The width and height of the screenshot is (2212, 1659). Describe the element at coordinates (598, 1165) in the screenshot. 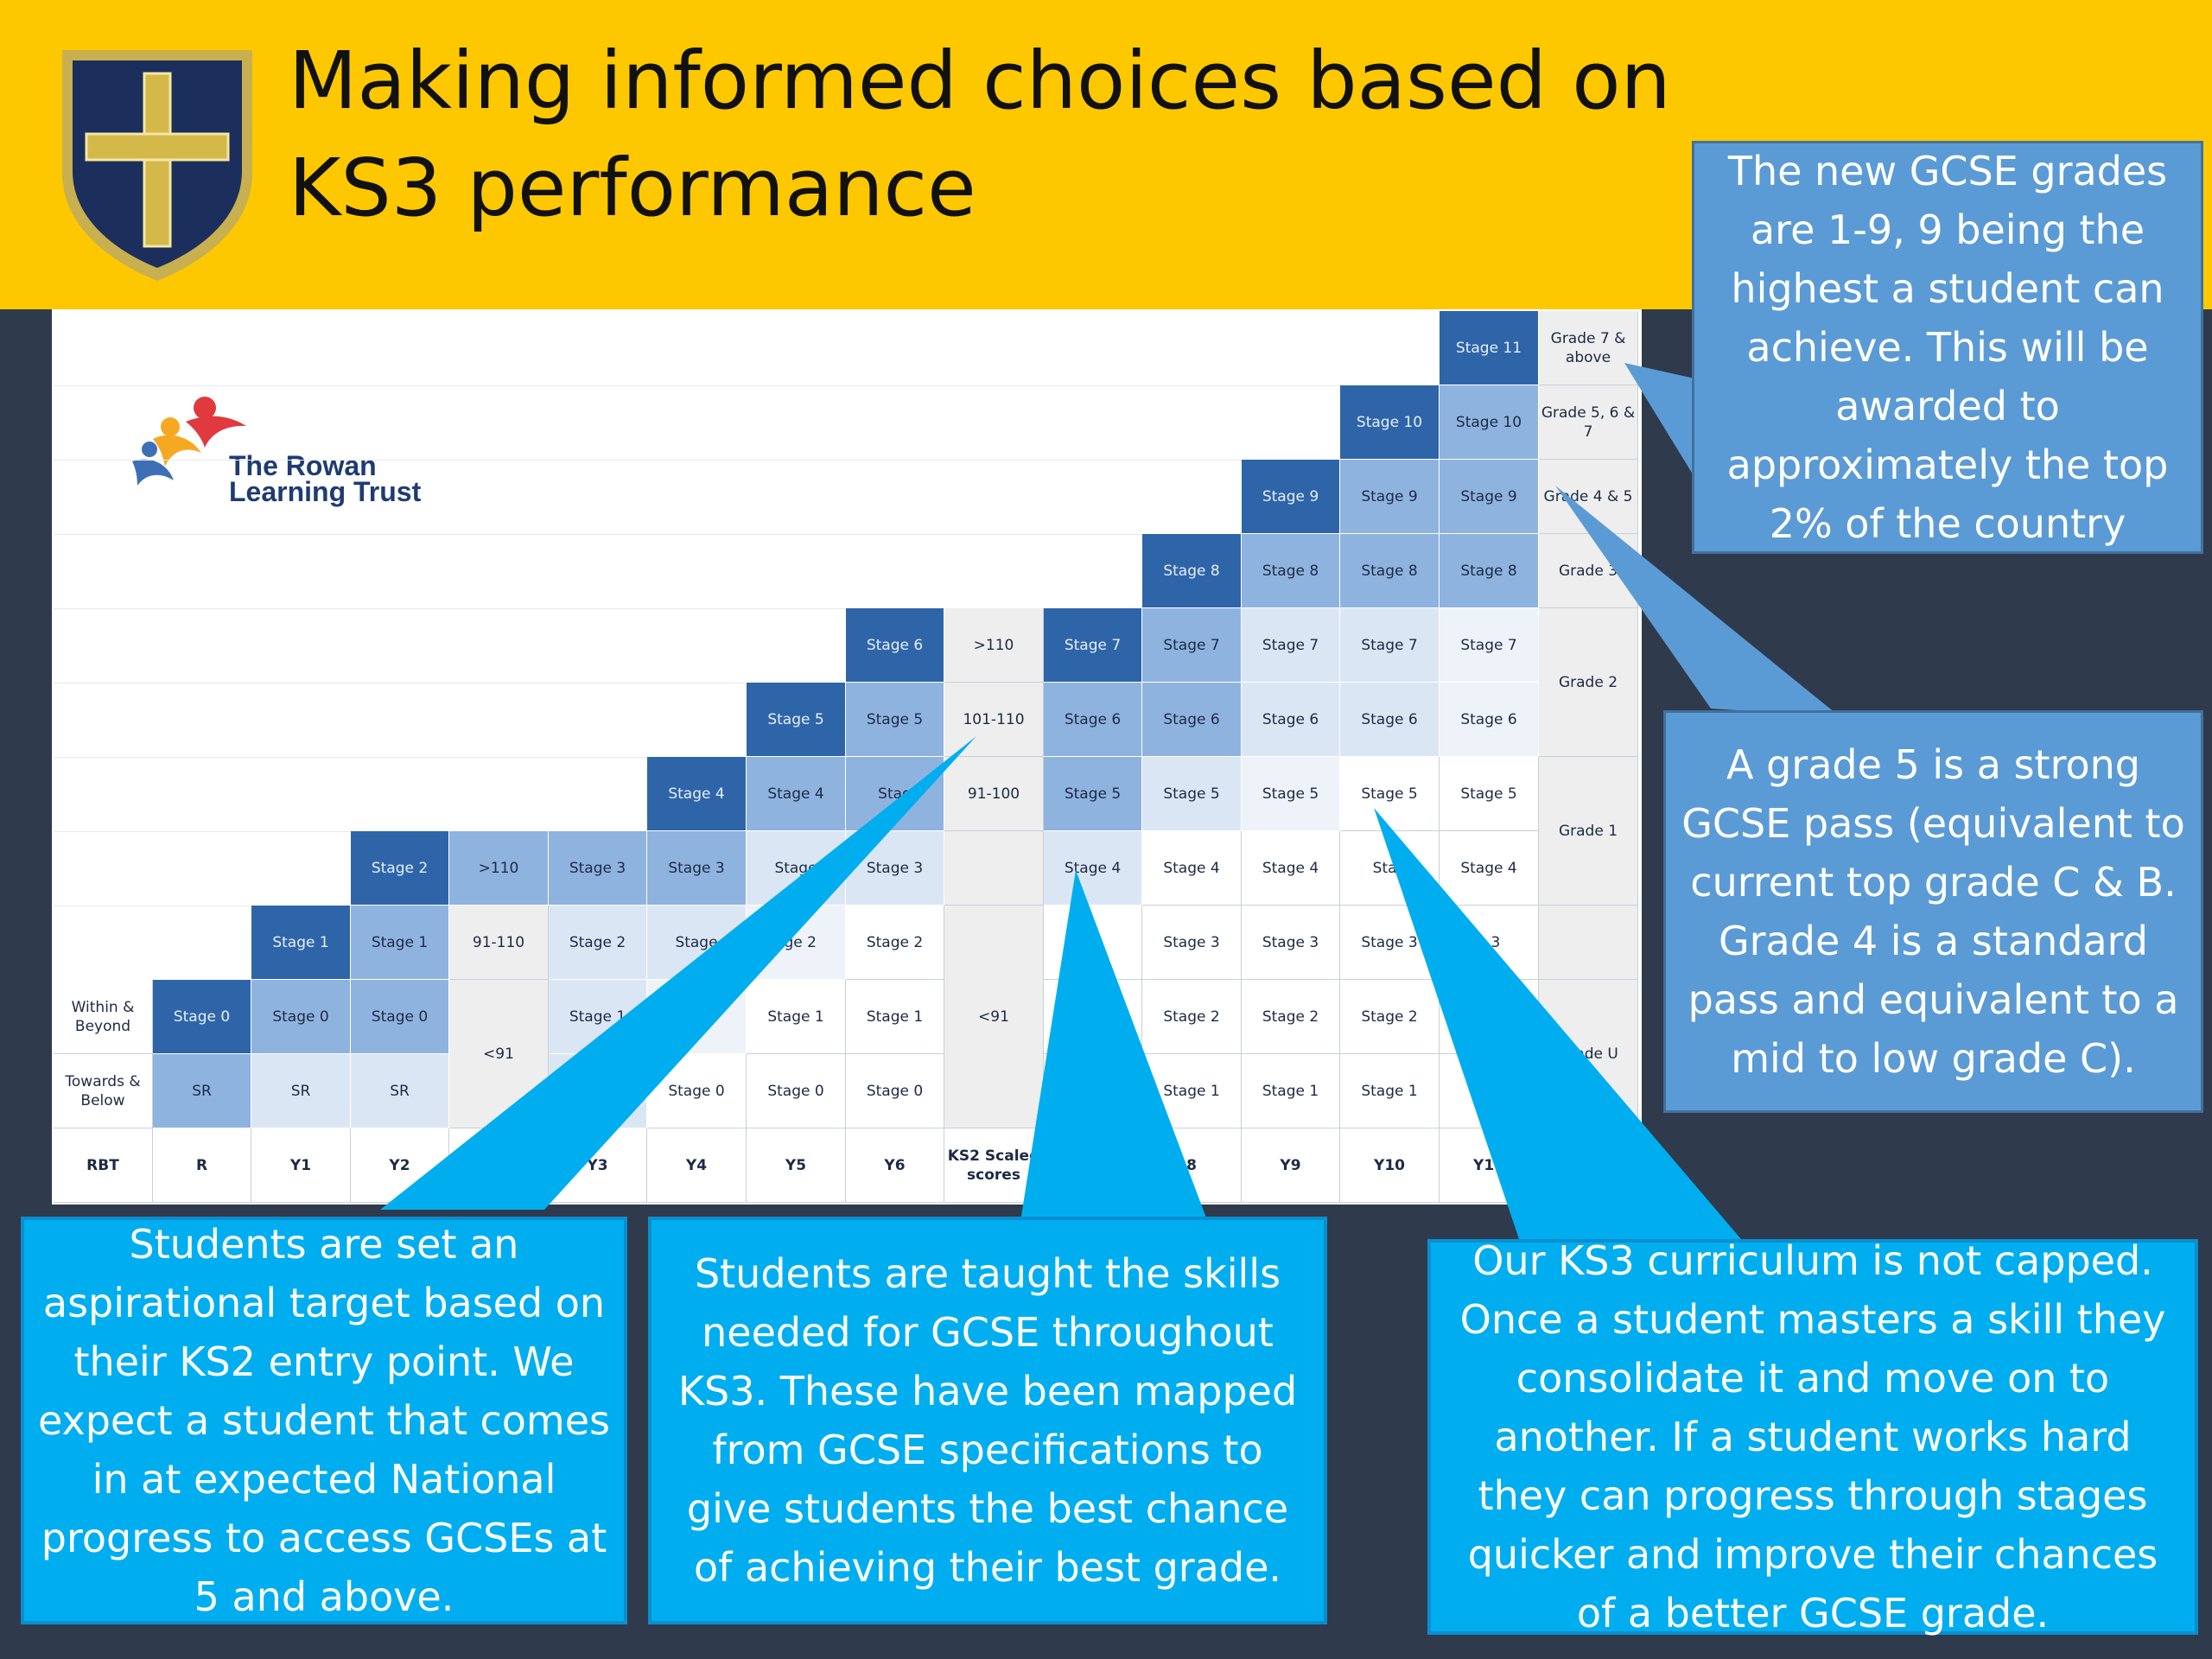

I see `table-header-cell: Y3` at that location.